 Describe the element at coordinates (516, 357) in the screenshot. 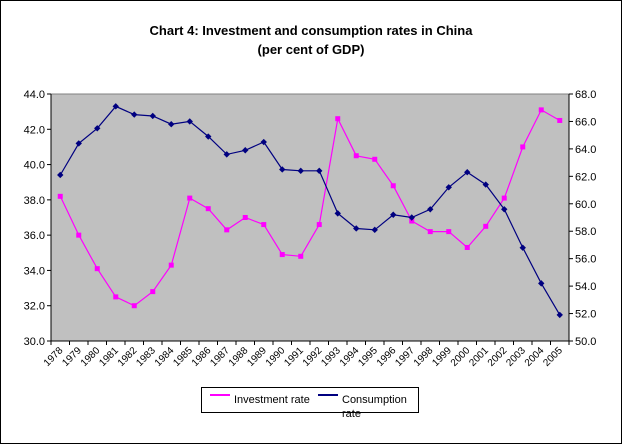

I see `x-tick-label: 2003` at that location.